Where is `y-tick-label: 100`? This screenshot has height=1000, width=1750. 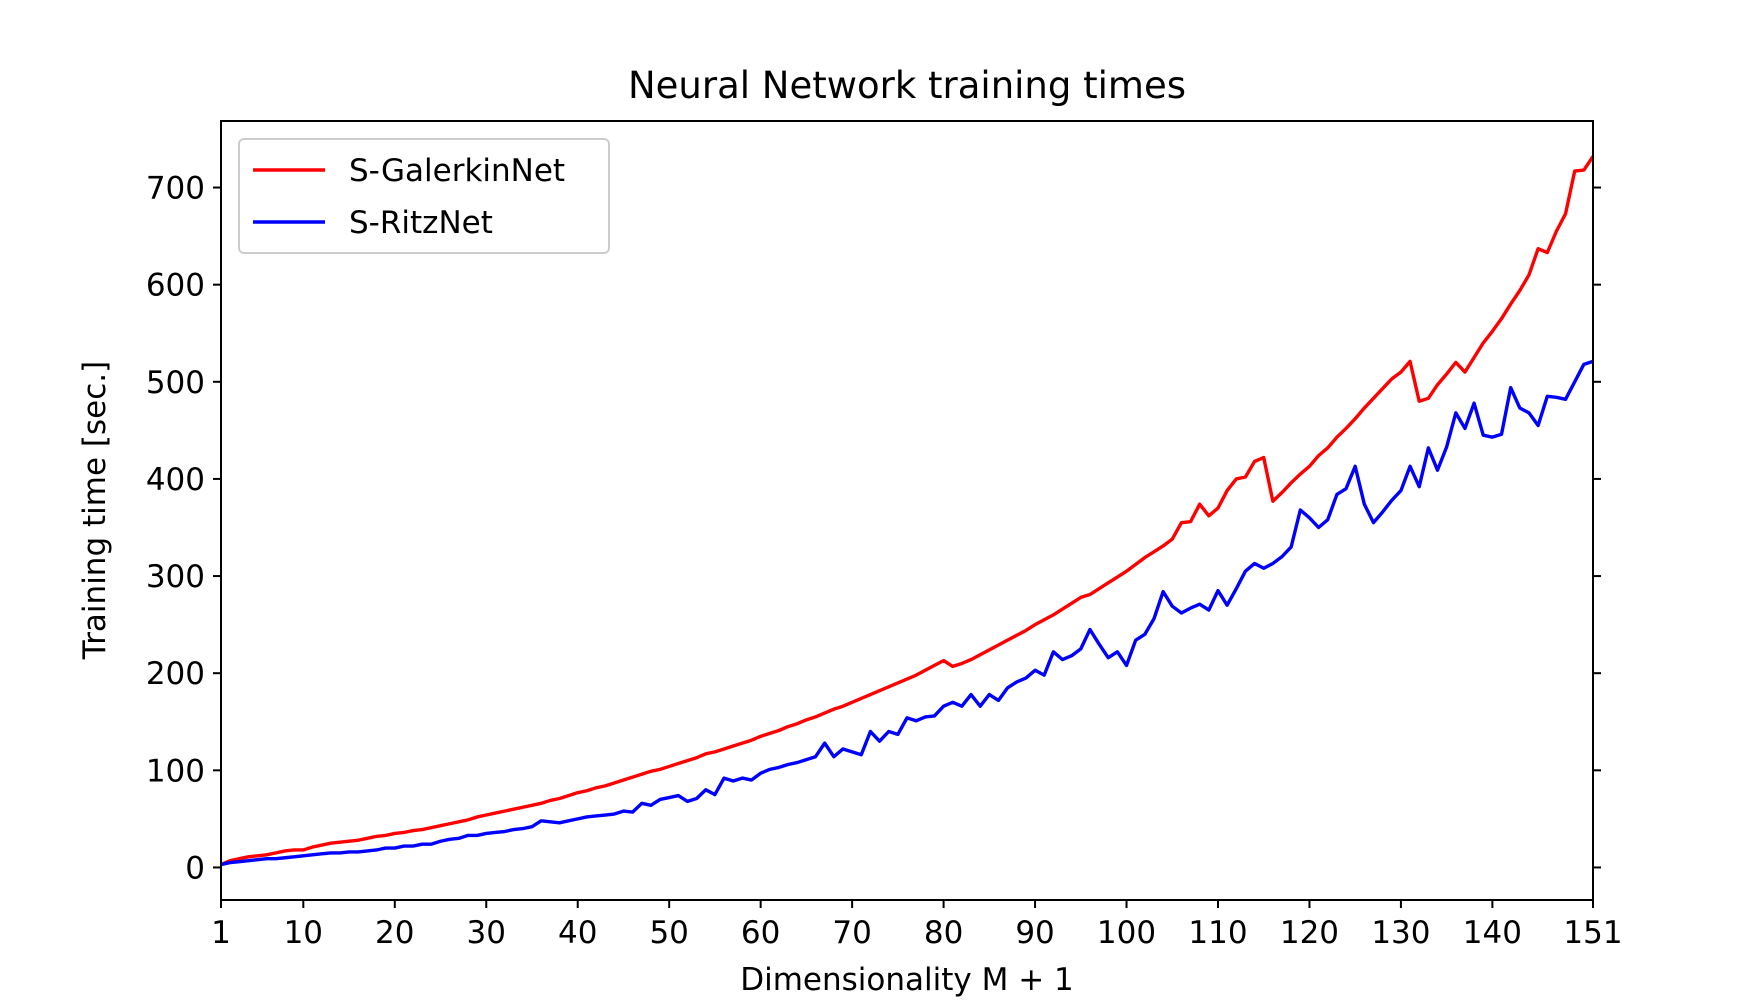 y-tick-label: 100 is located at coordinates (175, 771).